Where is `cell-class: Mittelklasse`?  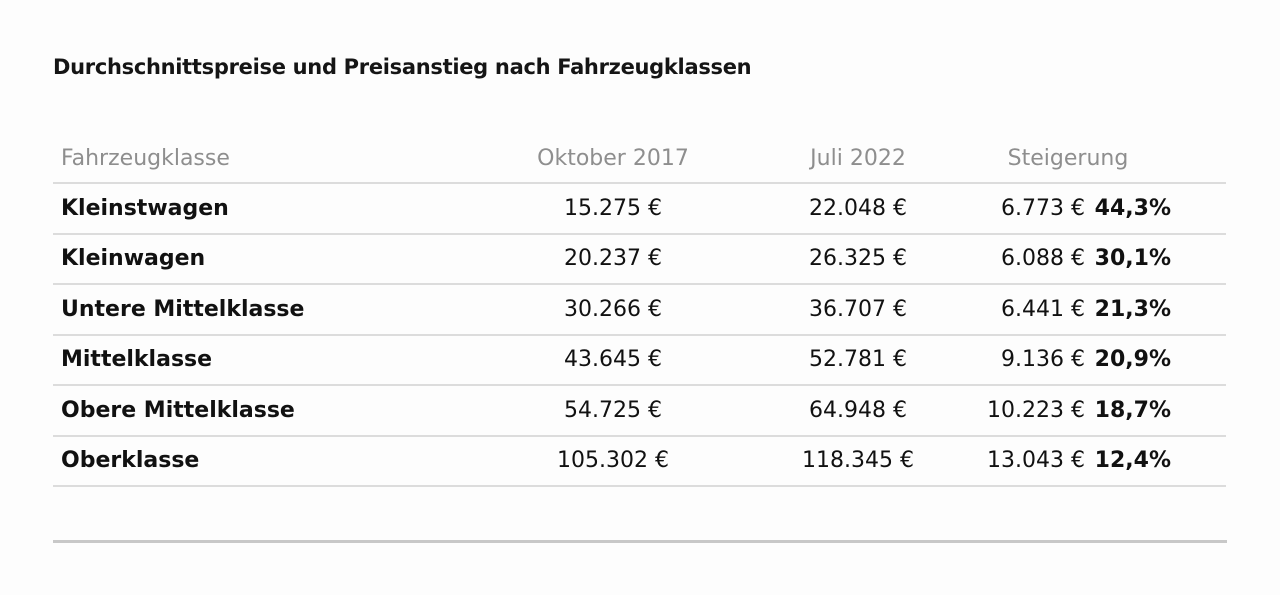 cell-class: Mittelklasse is located at coordinates (137, 360).